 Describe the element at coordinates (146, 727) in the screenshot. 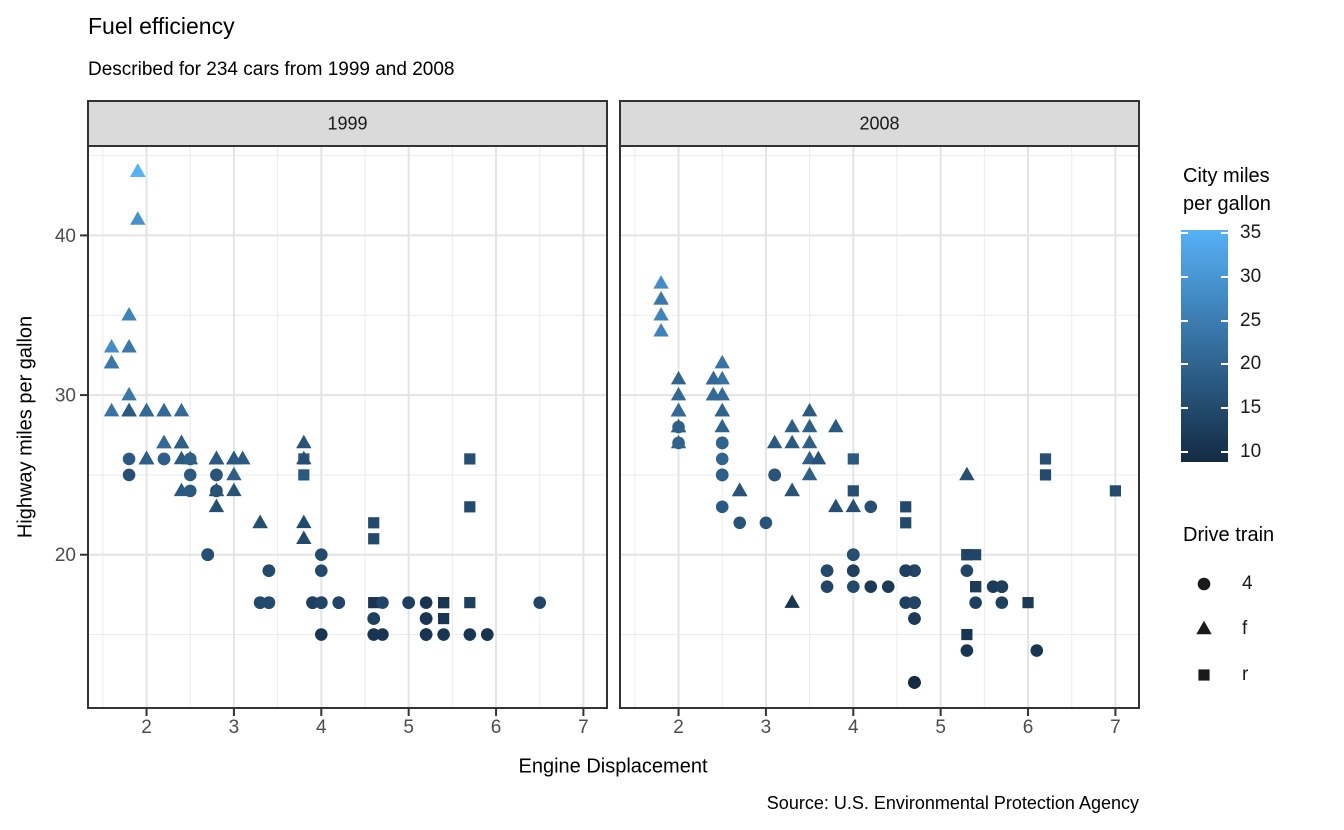

I see `x-tick-label: 2` at that location.